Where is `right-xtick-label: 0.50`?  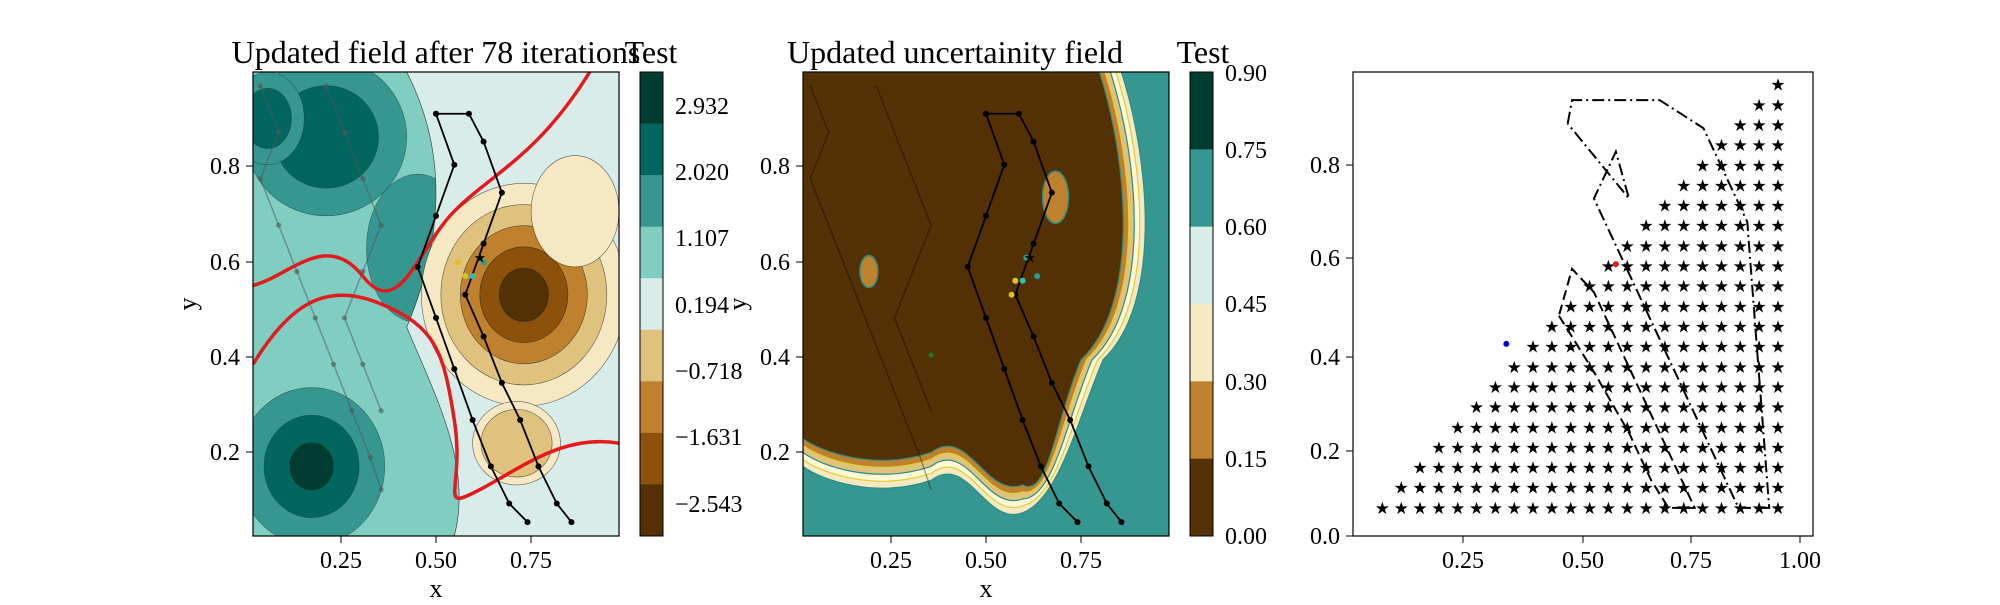
right-xtick-label: 0.50 is located at coordinates (1583, 561).